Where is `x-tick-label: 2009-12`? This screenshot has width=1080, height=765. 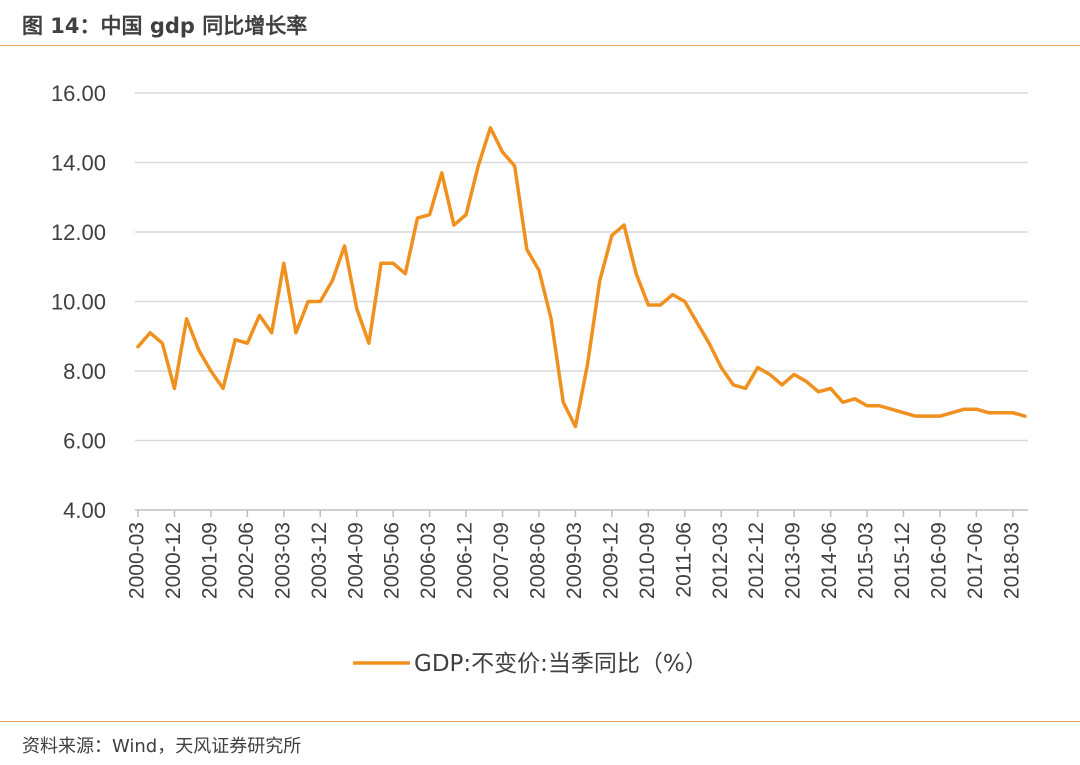
x-tick-label: 2009-12 is located at coordinates (610, 560).